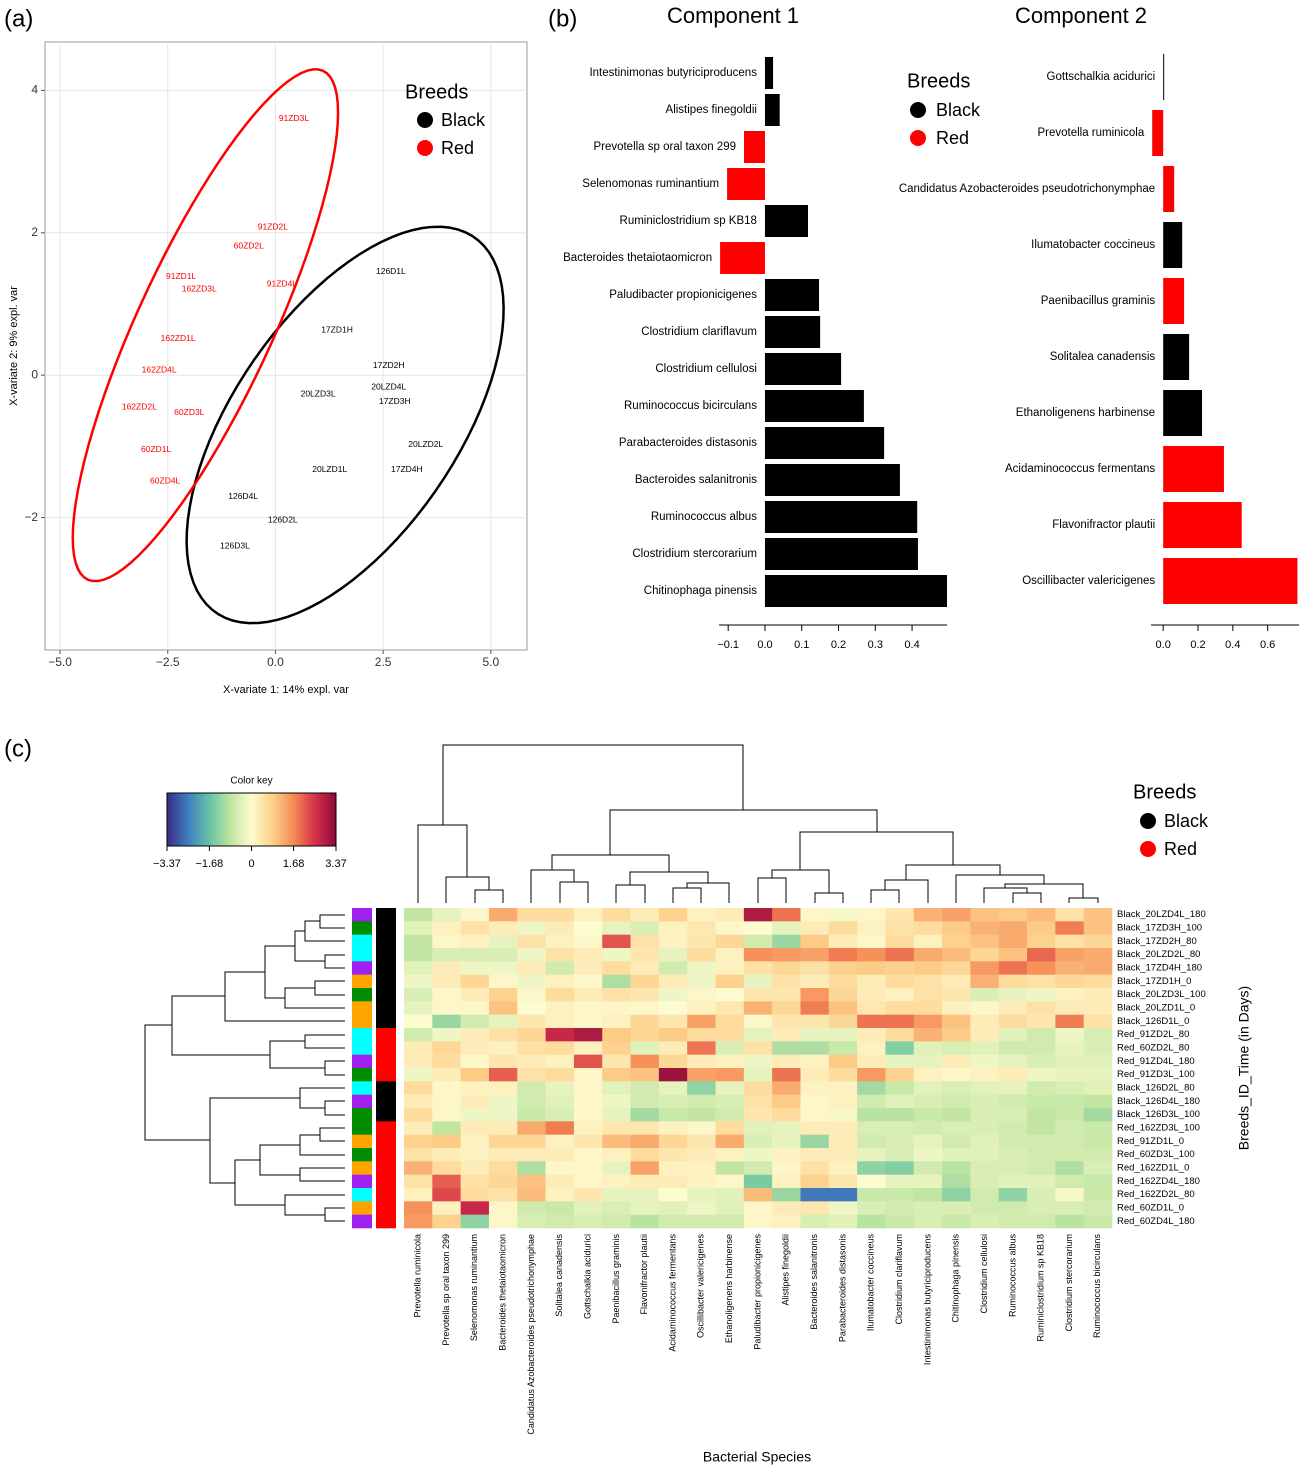 Image resolution: width=1300 pixels, height=1468 pixels. What do you see at coordinates (244, 1068) in the screenshot?
I see `row-dendrogram` at bounding box center [244, 1068].